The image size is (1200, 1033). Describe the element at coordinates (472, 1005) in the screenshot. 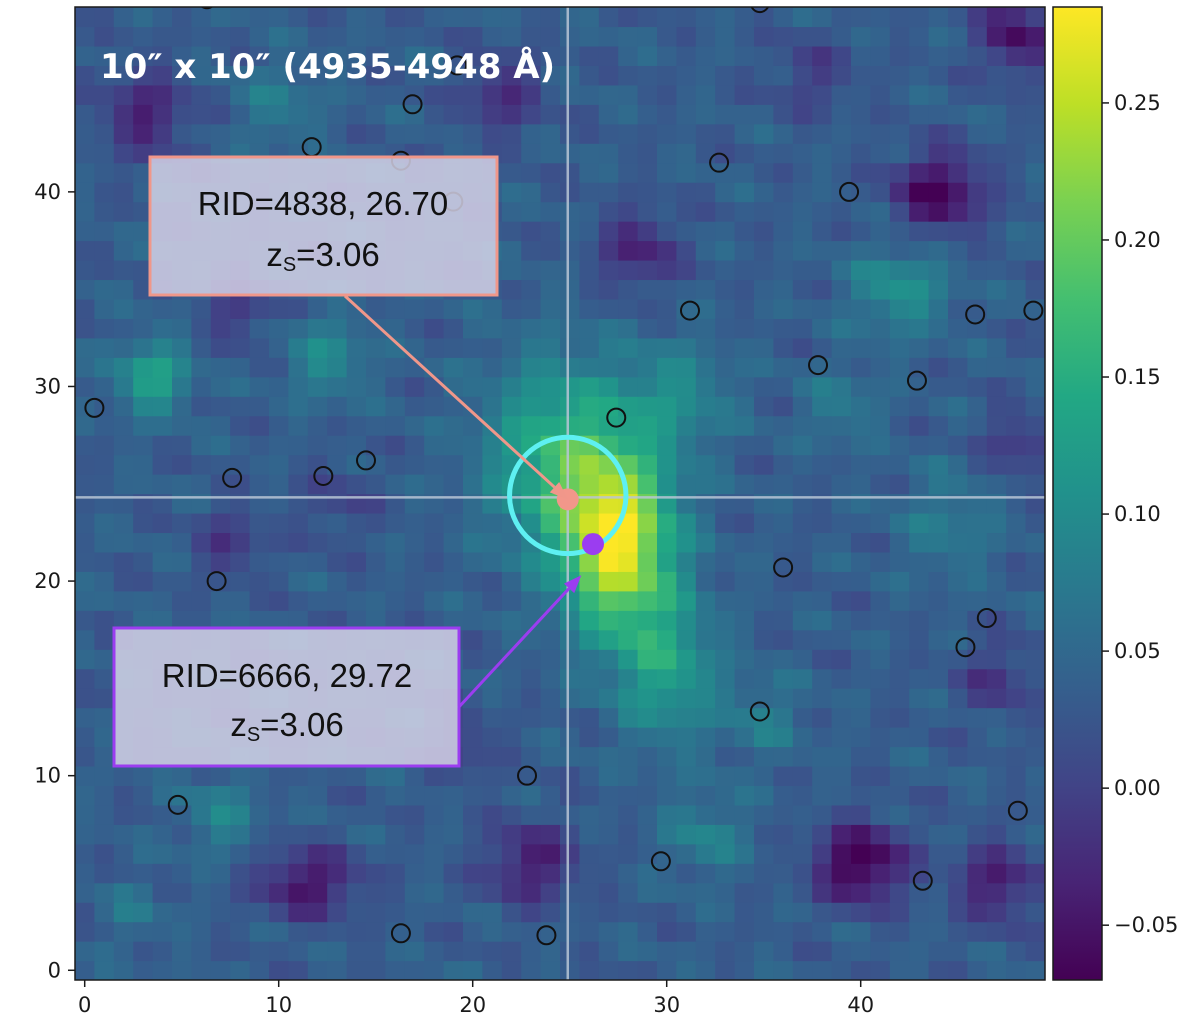

I see `x-tick-label: 20` at that location.